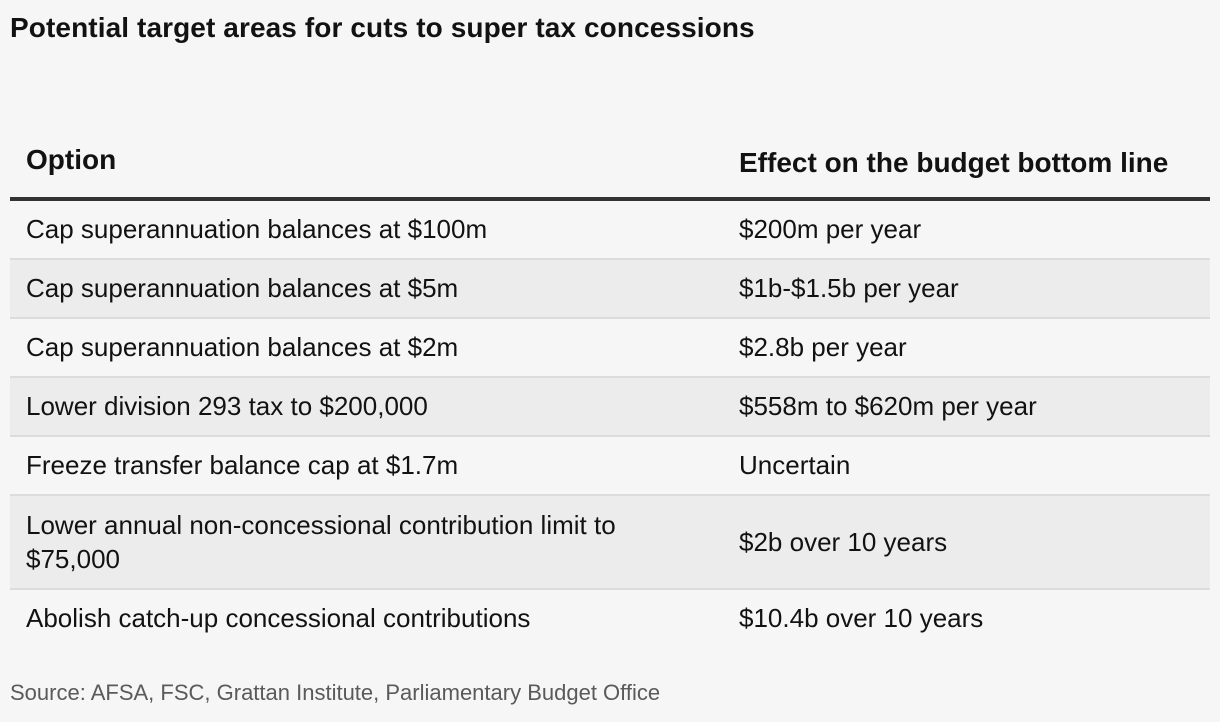 The width and height of the screenshot is (1220, 722). I want to click on option-cell: Lower division 293 tax to $200,000, so click(366, 406).